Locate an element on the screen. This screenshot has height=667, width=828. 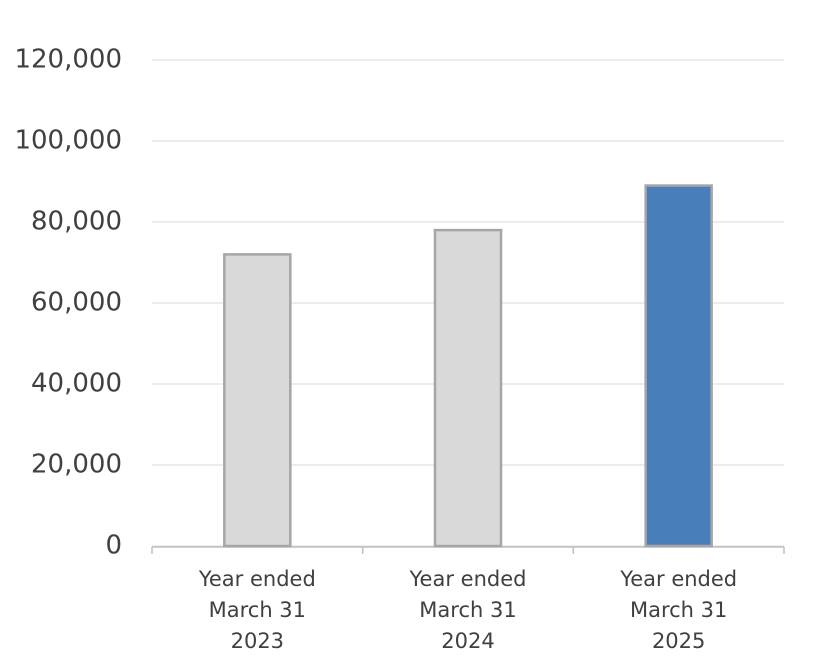
y-tick-label: 40,000 is located at coordinates (76, 384).